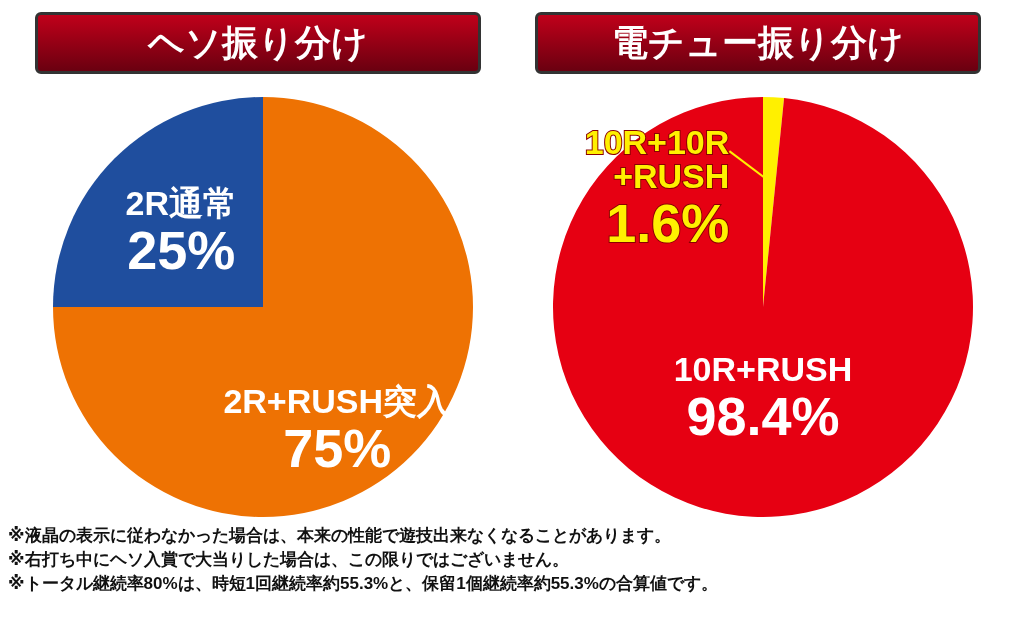 The height and width of the screenshot is (638, 1016). I want to click on text: ※右打ち中にヘソ入賞で大当りした場合は、この限りではございません。, so click(289, 560).